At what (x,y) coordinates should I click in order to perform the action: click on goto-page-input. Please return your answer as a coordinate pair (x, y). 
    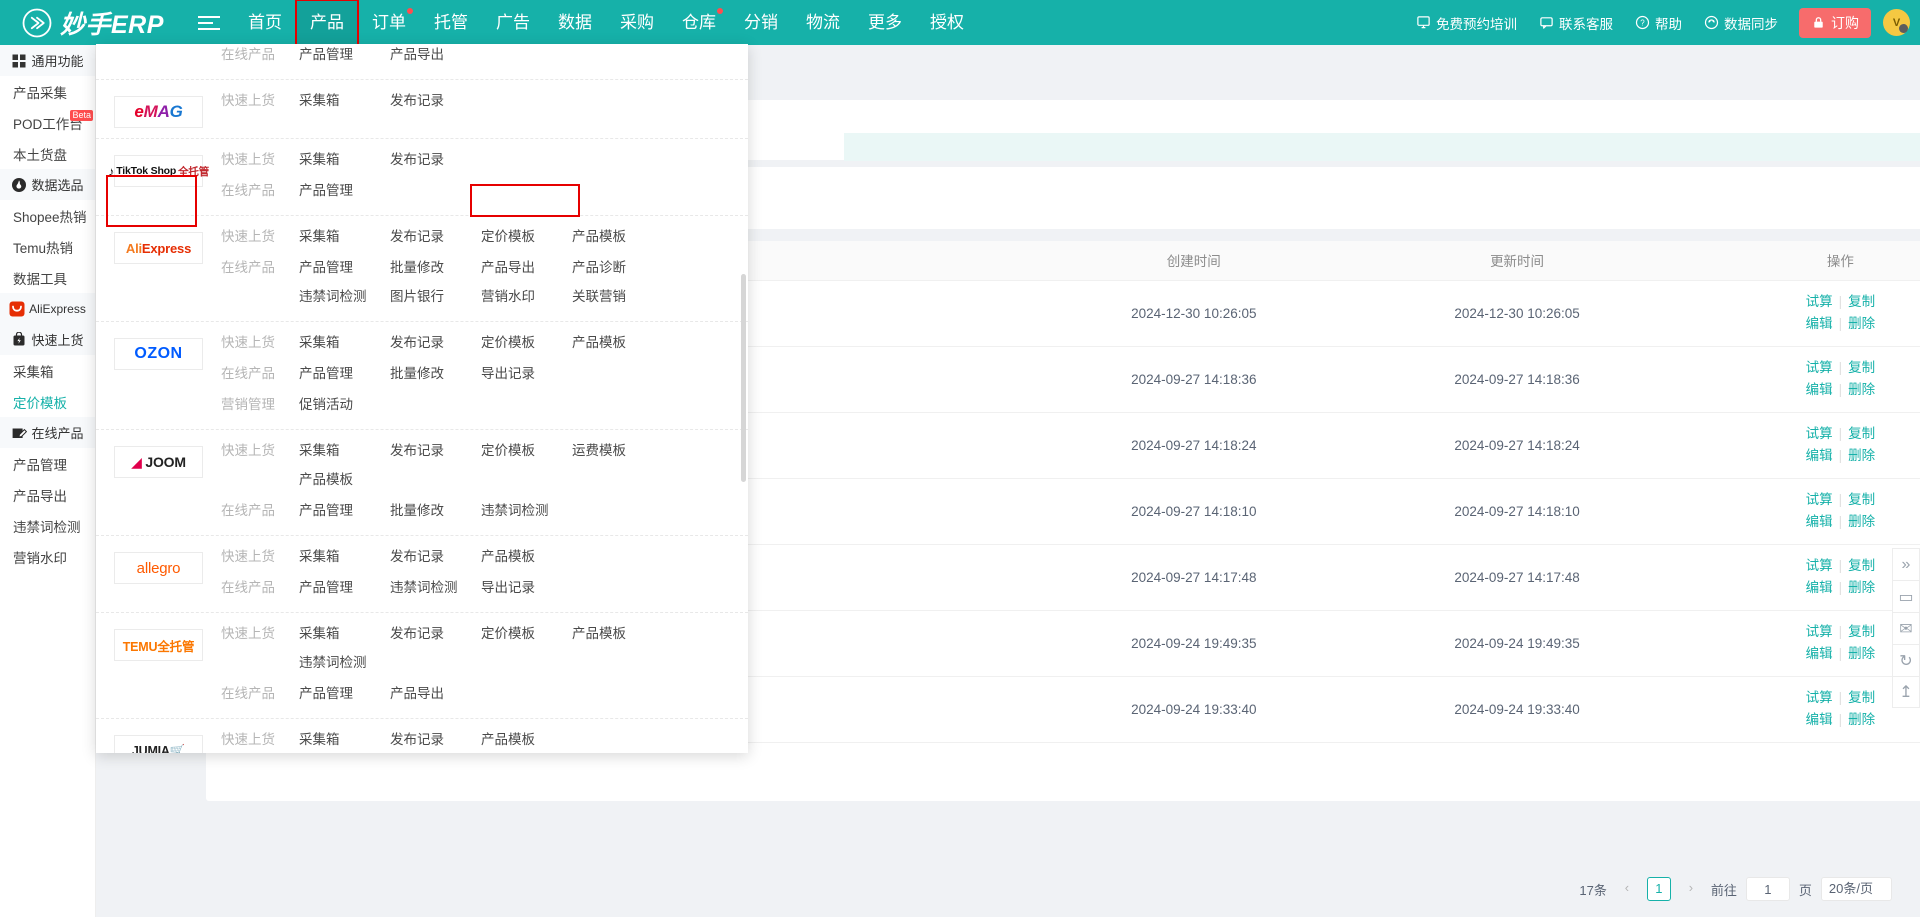
    Looking at the image, I should click on (1767, 889).